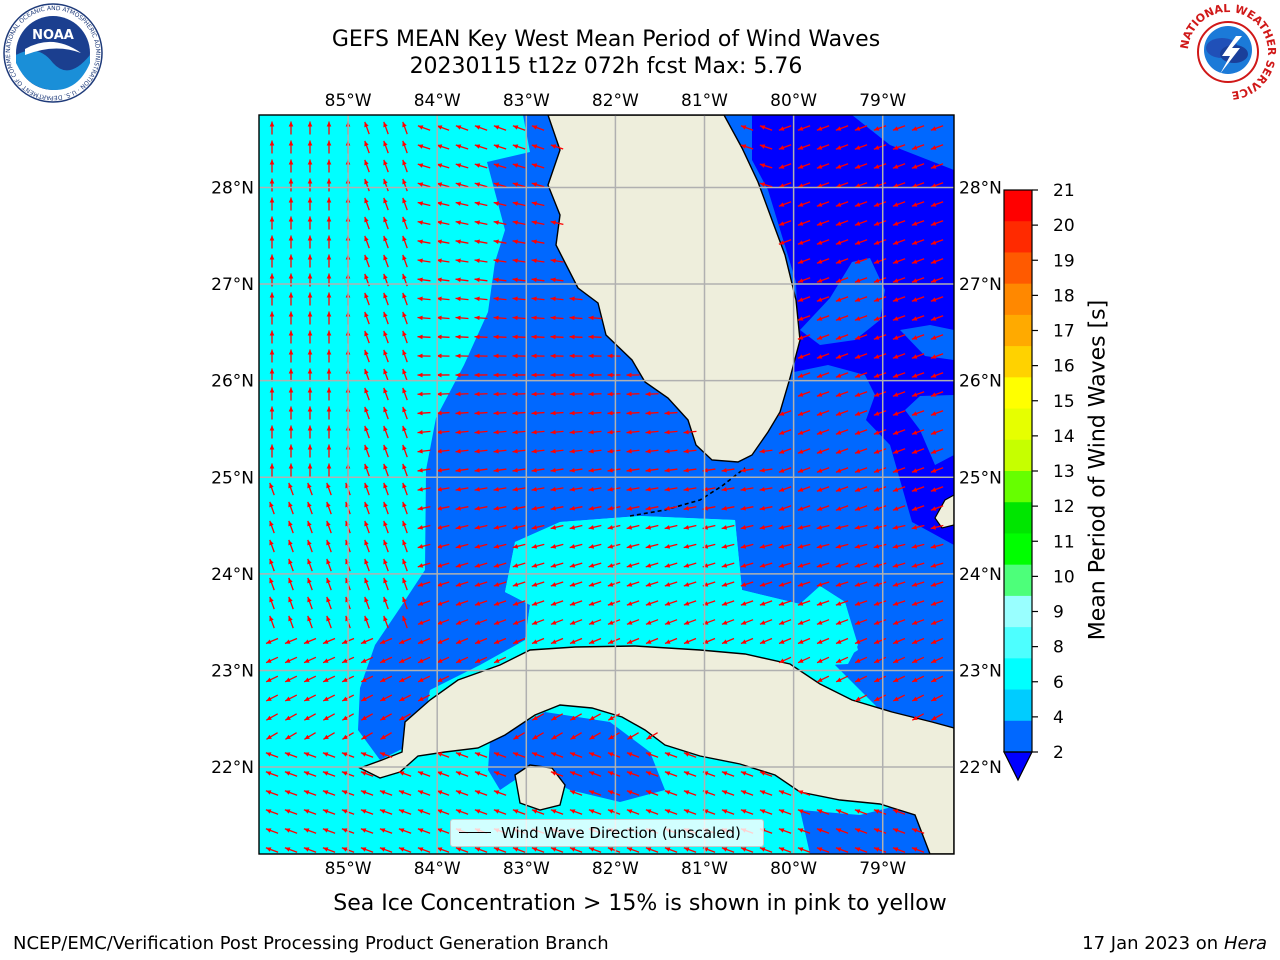  Describe the element at coordinates (615, 101) in the screenshot. I see `lon-label-top-3: 82°W` at that location.